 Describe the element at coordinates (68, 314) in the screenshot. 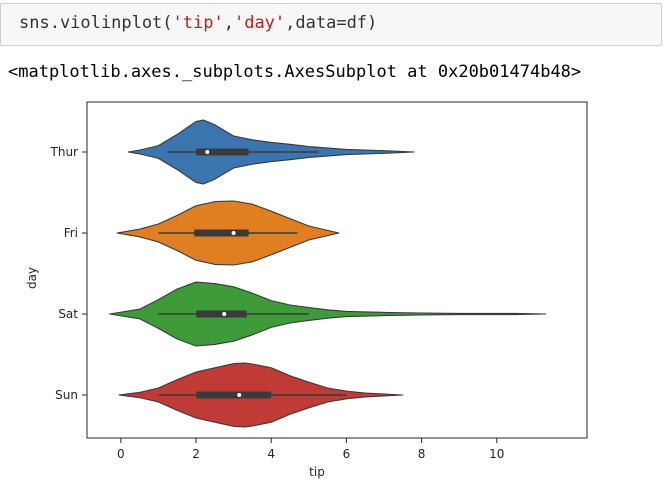

I see `y-tick-label: Sat` at that location.